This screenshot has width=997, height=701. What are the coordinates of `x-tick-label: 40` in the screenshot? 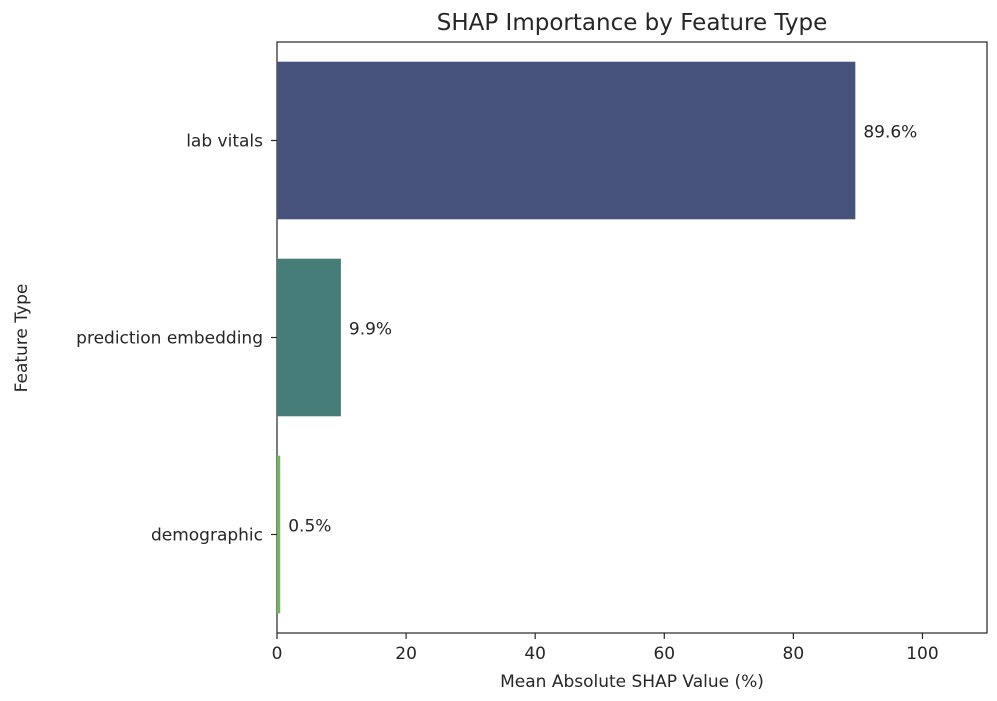 It's located at (535, 654).